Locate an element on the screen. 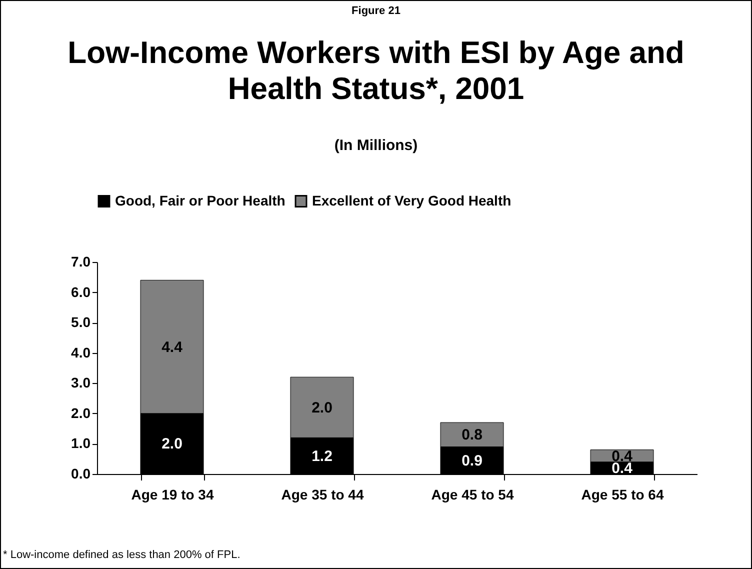 The width and height of the screenshot is (752, 569). chart-subtitle: (In Millions) is located at coordinates (376, 145).